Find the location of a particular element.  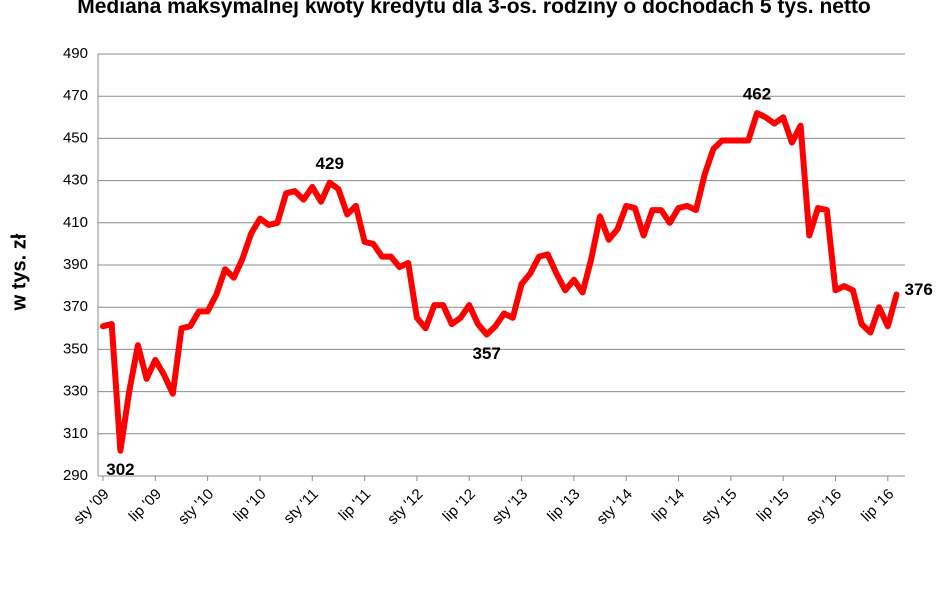

x-tick-label: sty '12 is located at coordinates (405, 507).